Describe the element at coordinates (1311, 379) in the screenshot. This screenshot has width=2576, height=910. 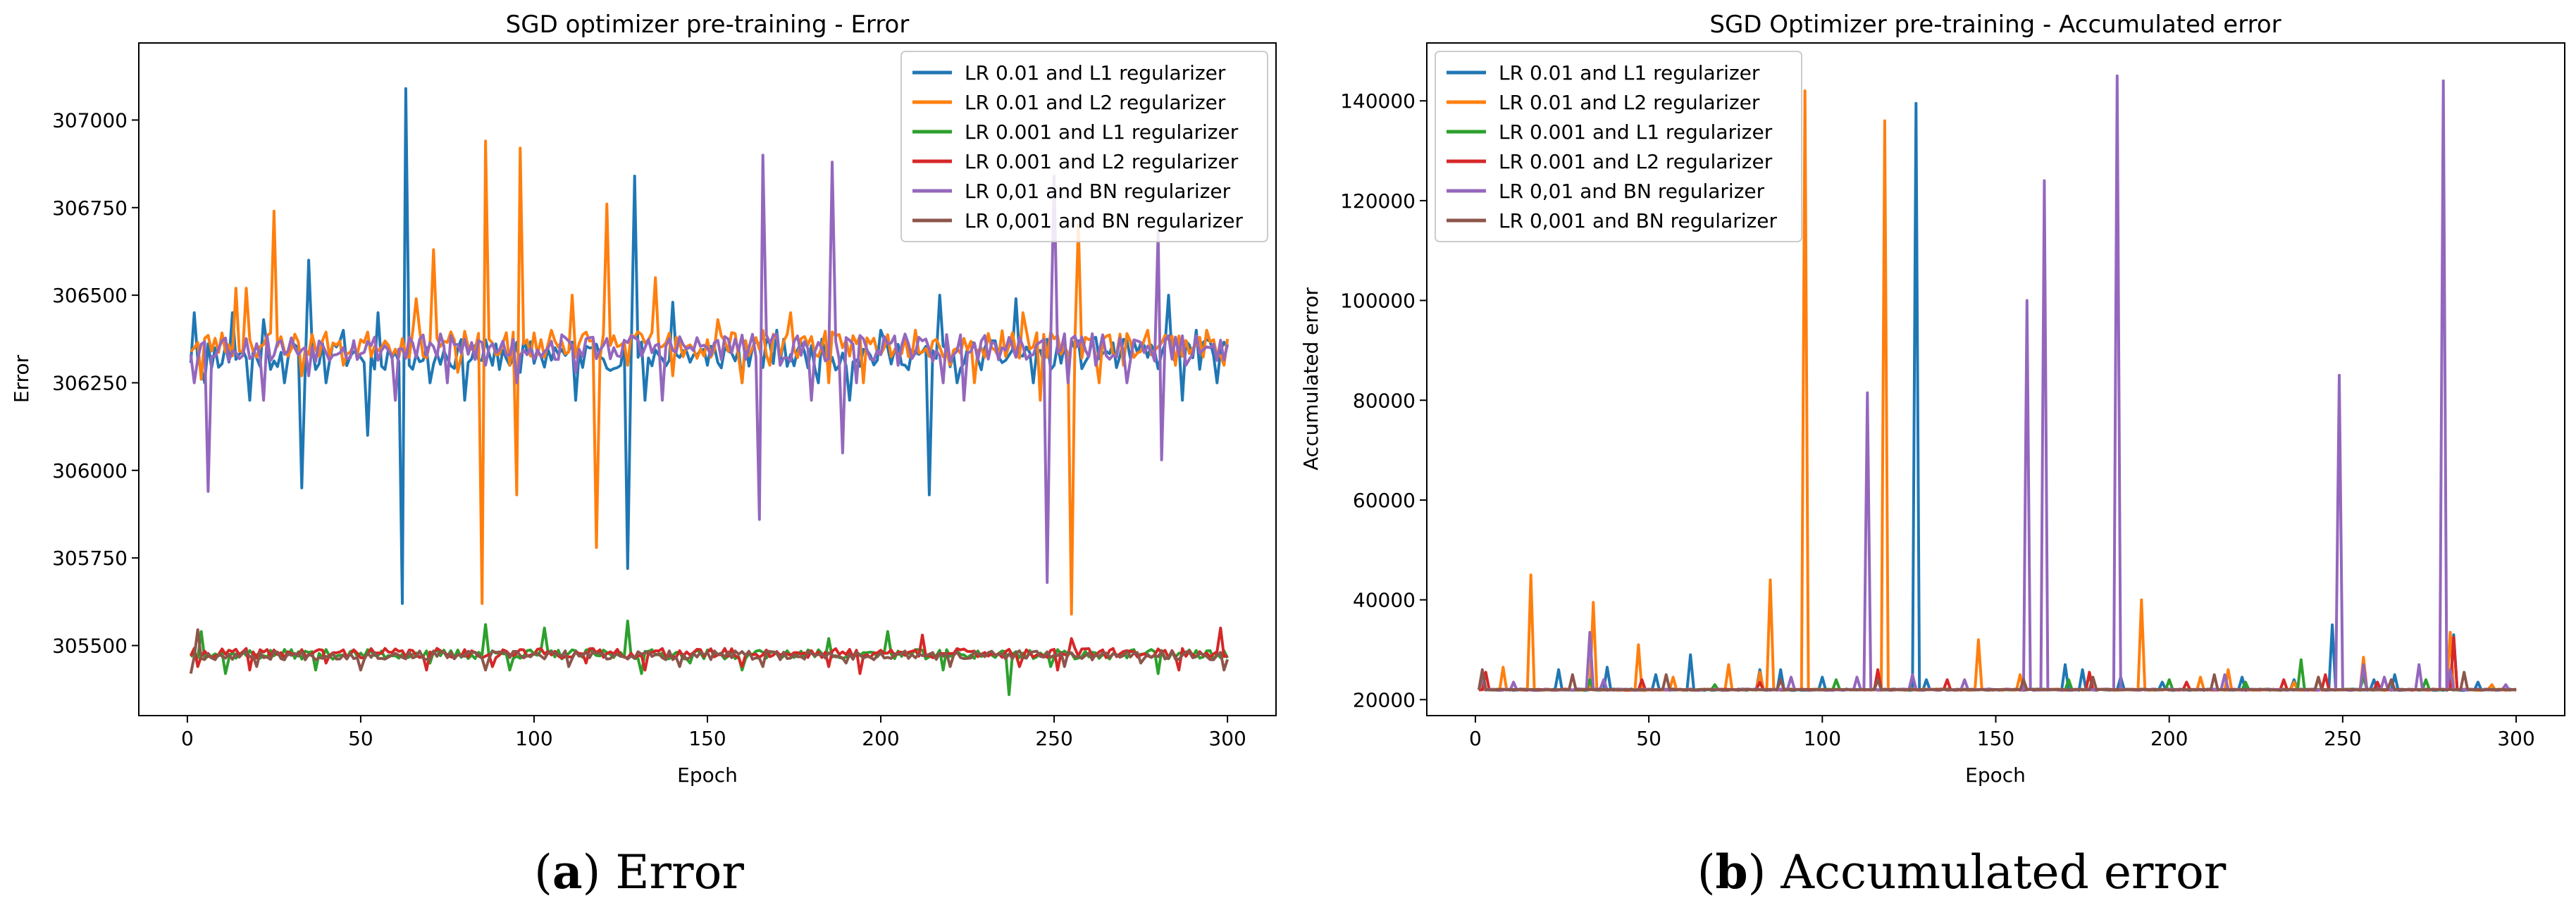
I see `chart-accumulated-error-ylabel: Accumulated error` at that location.